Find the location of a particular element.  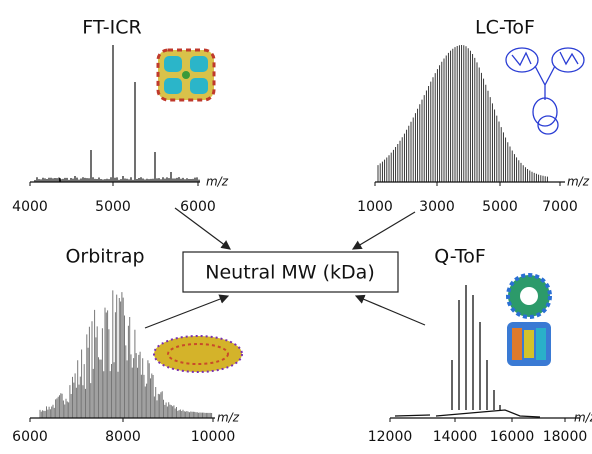

center-label: Neutral MW (kDa) is located at coordinates (290, 273).